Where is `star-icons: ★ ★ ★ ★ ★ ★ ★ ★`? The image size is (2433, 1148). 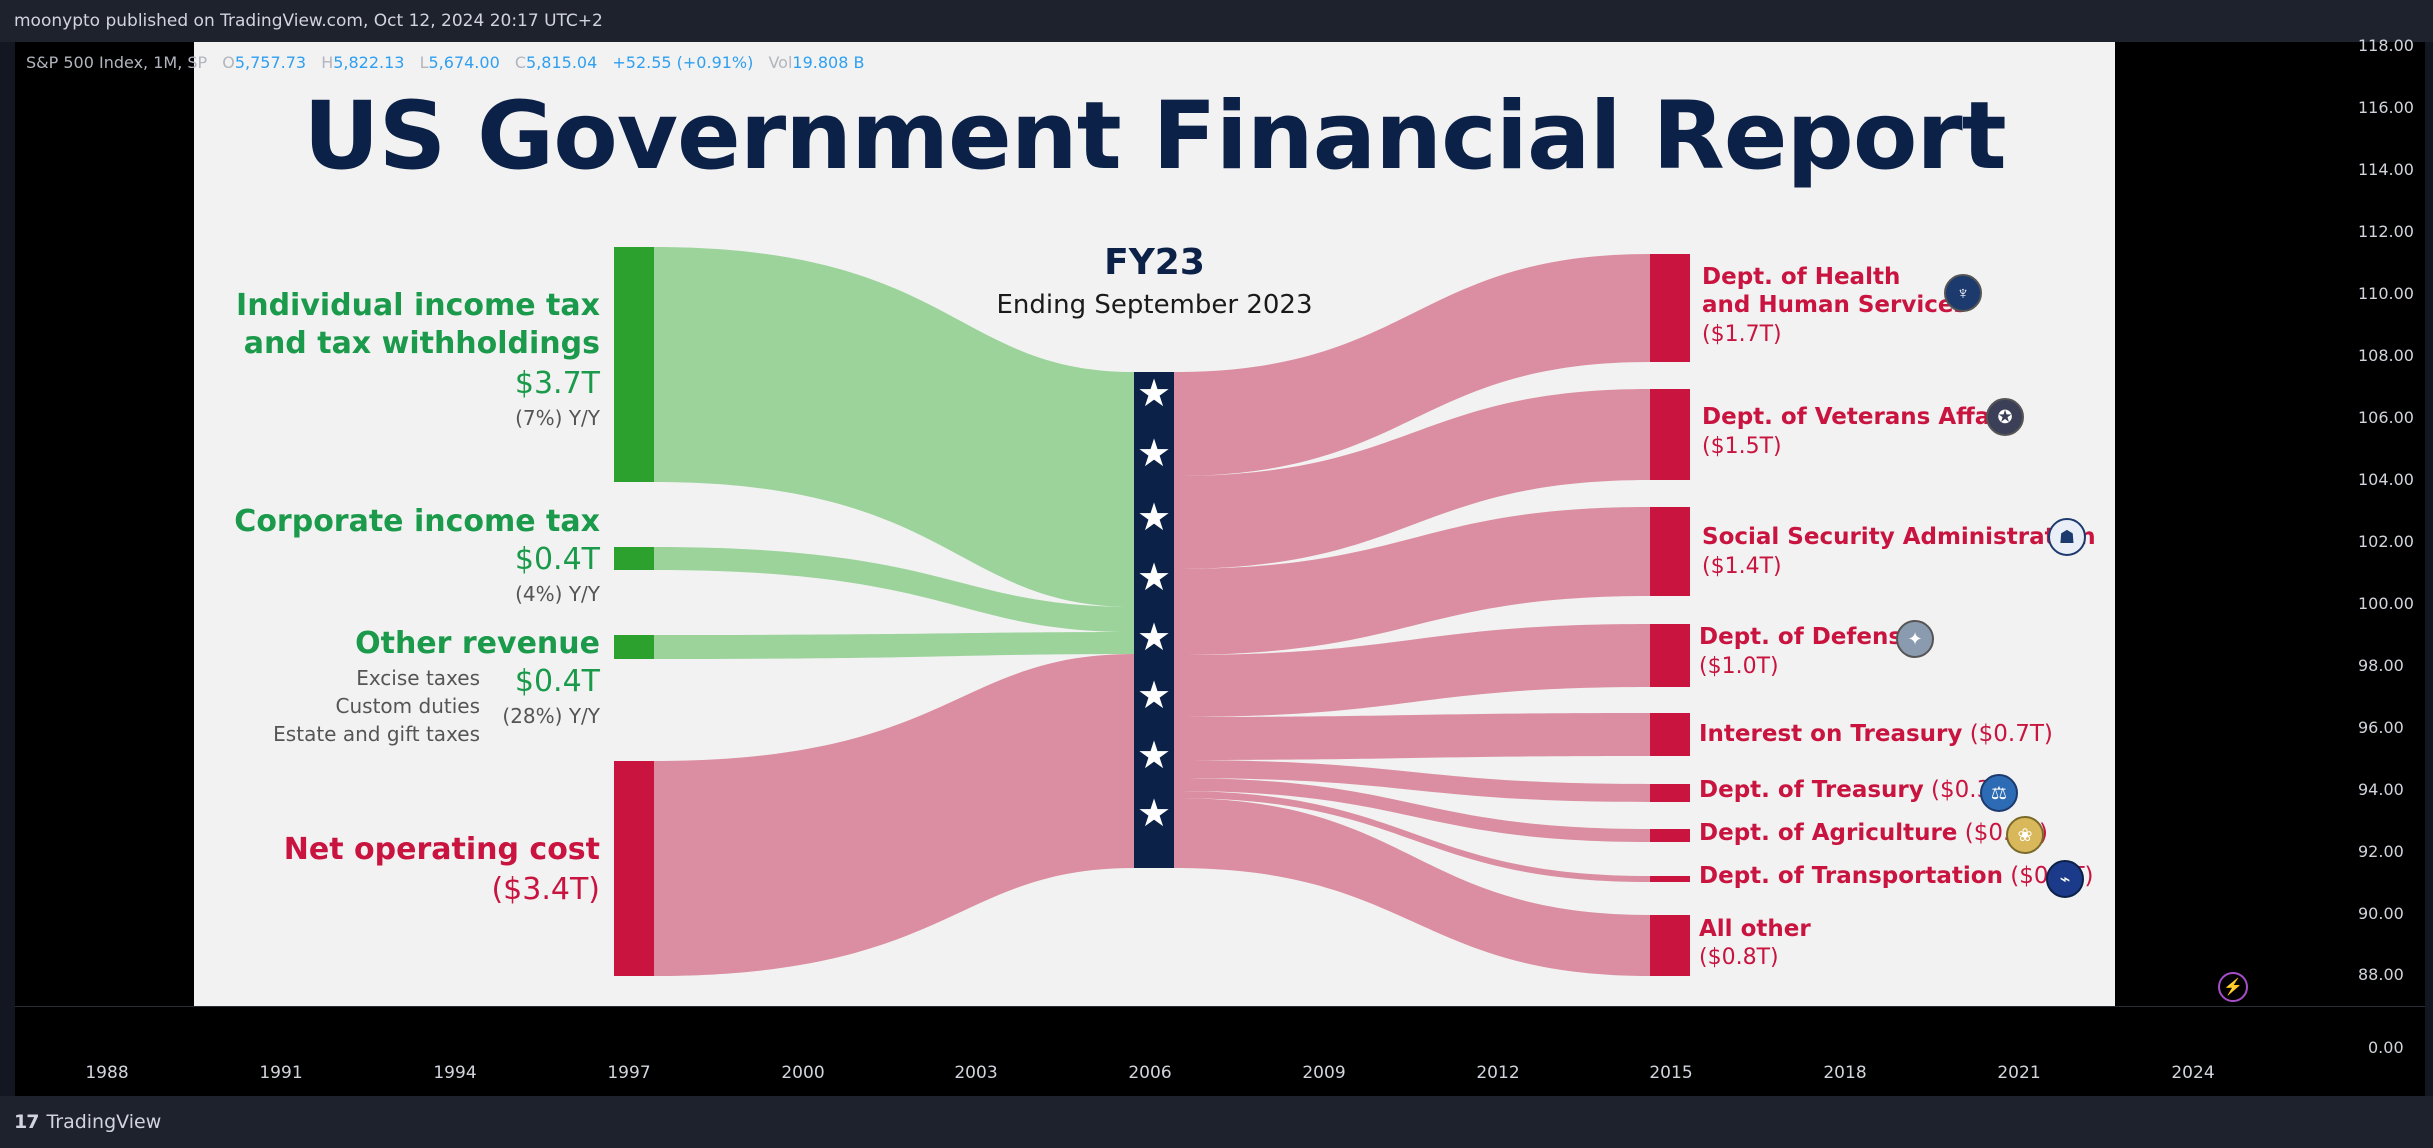 star-icons: ★ ★ ★ ★ ★ ★ ★ ★ is located at coordinates (1154, 603).